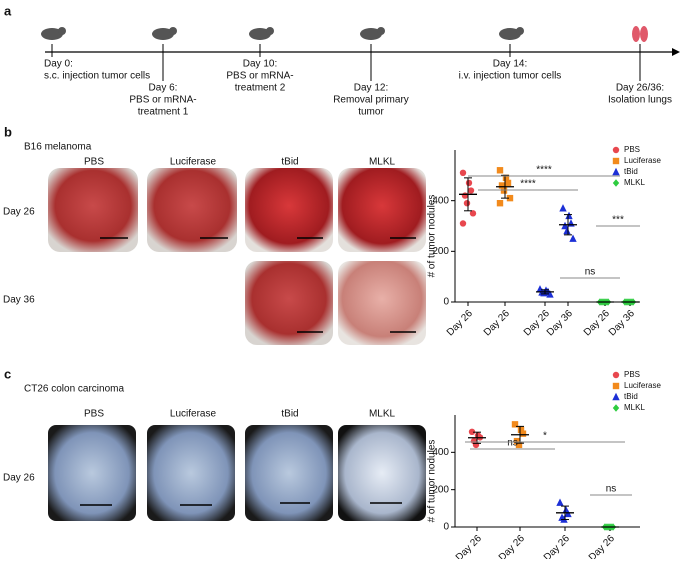 The image size is (685, 564). I want to click on timeline-label: Removal primary, so click(371, 100).